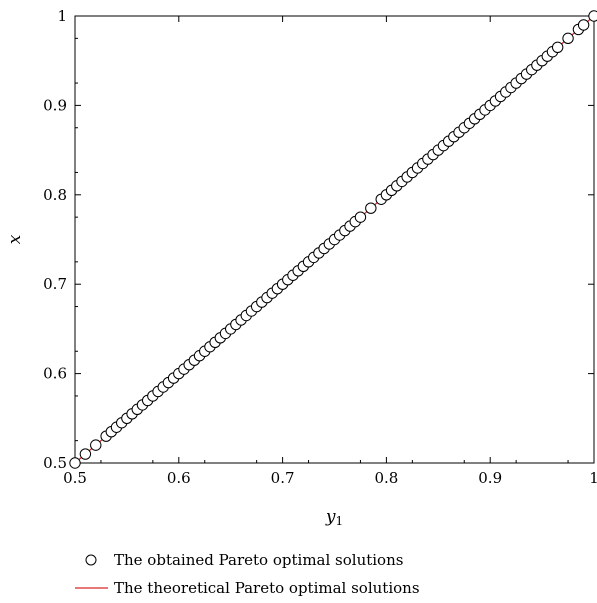 This screenshot has height=603, width=597. What do you see at coordinates (55, 195) in the screenshot?
I see `y-tick-label: 0.8` at bounding box center [55, 195].